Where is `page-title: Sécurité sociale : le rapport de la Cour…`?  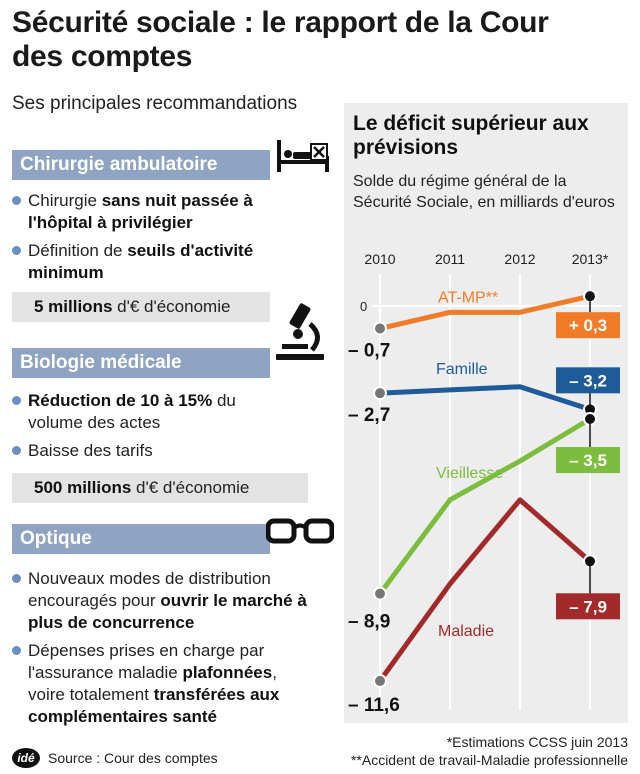 page-title: Sécurité sociale : le rapport de la Cour… is located at coordinates (280, 39).